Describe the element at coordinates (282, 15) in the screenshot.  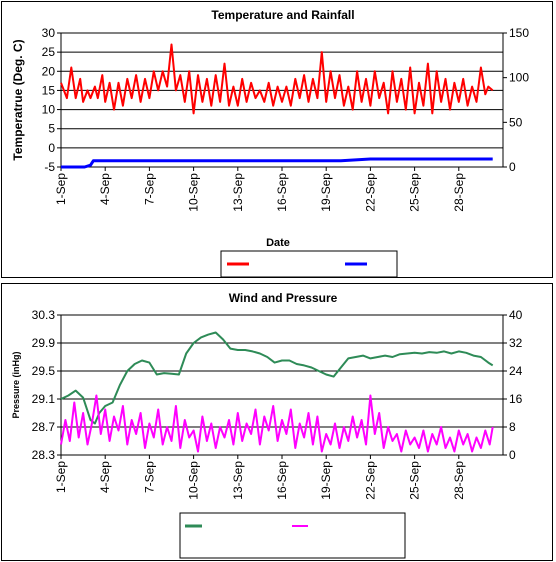
I see `chart-title: Temperature and Rainfall` at that location.